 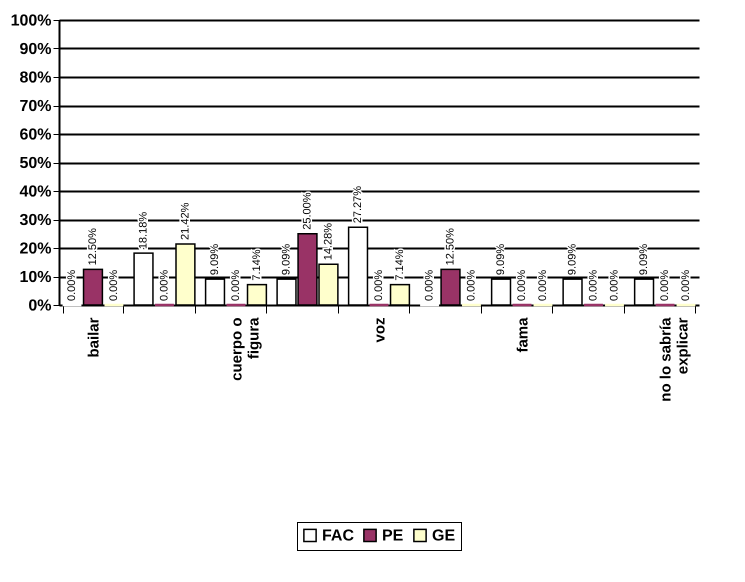 I want to click on x-tick-label: fama, so click(x=523, y=334).